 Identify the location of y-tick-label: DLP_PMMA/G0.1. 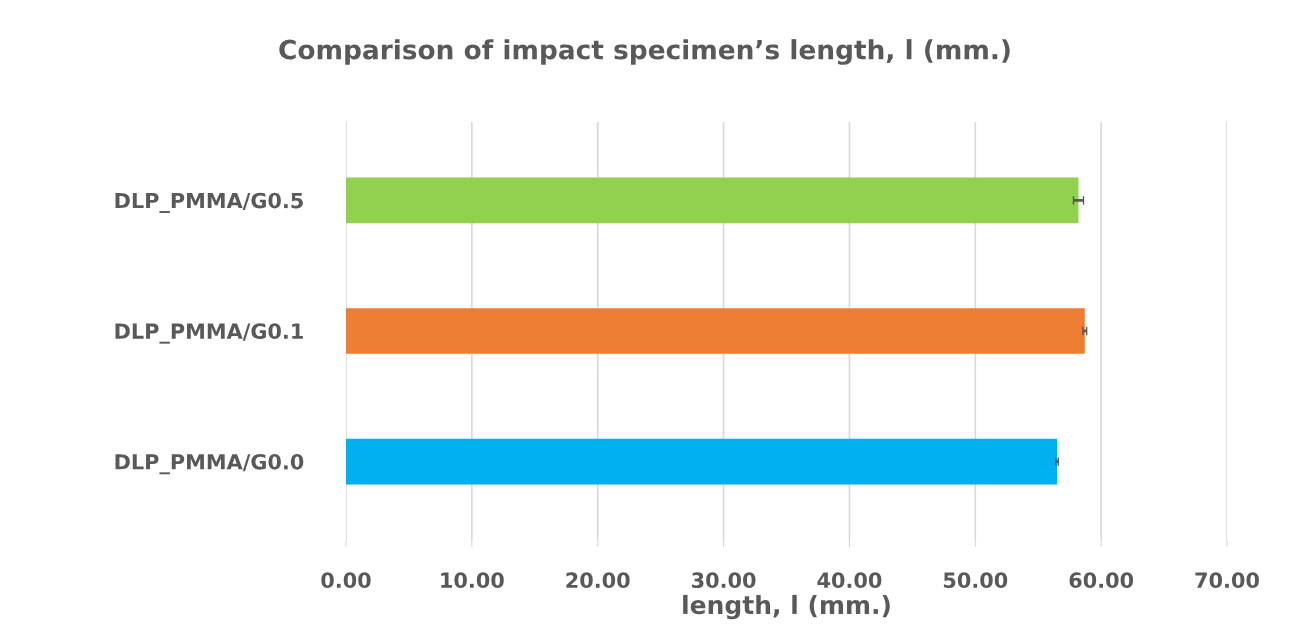
(209, 333).